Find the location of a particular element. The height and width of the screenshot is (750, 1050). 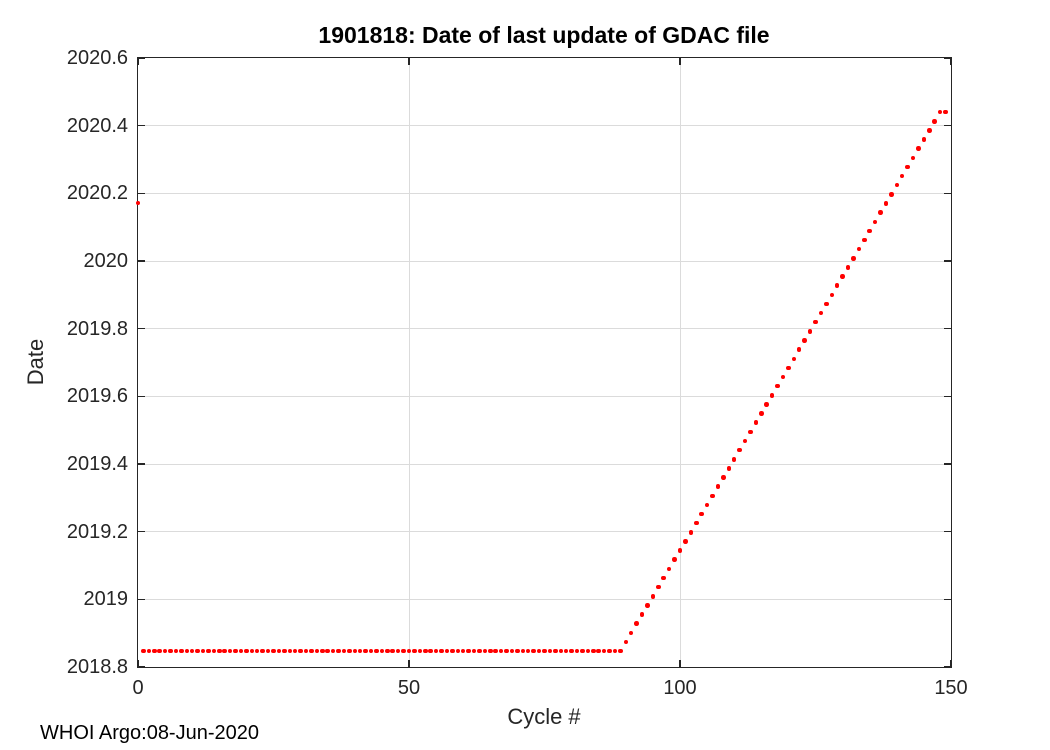

y-tick-label: 2019.6 is located at coordinates (97, 396).